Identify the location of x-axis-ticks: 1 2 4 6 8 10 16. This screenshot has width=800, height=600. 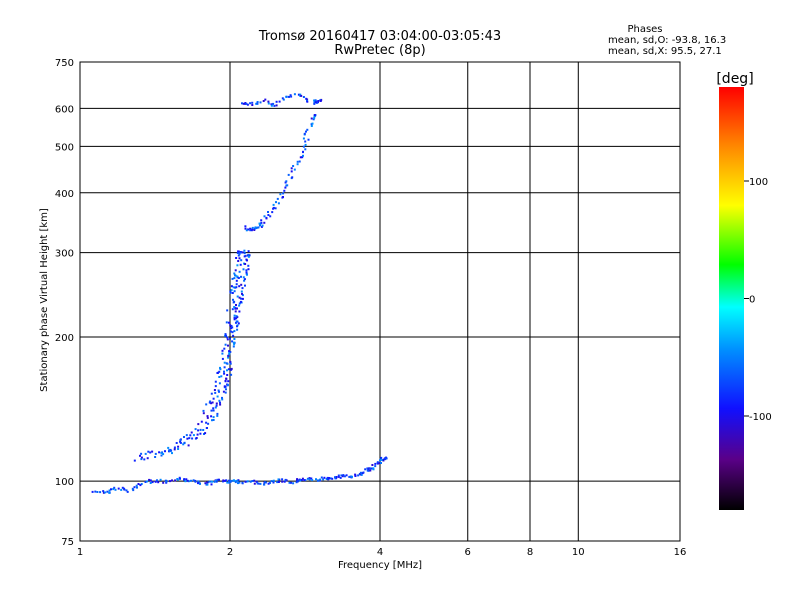
(382, 552).